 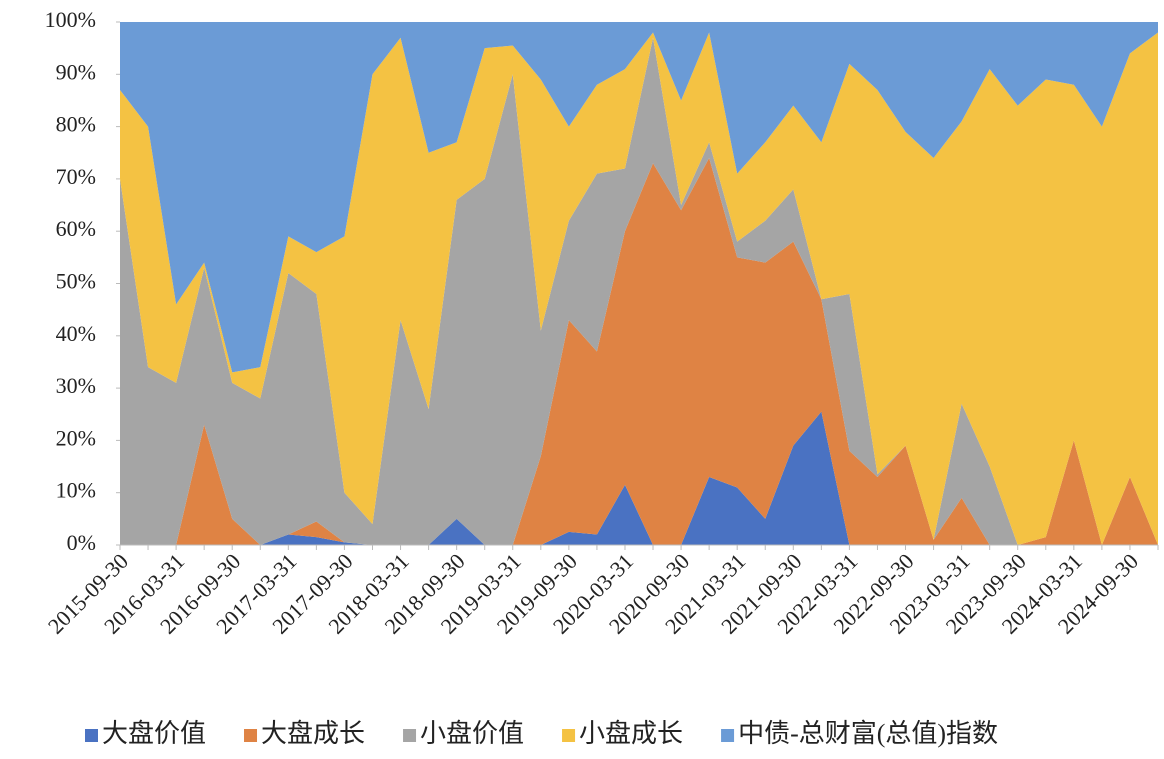 I want to click on y-tick-label: 30%, so click(x=76, y=385).